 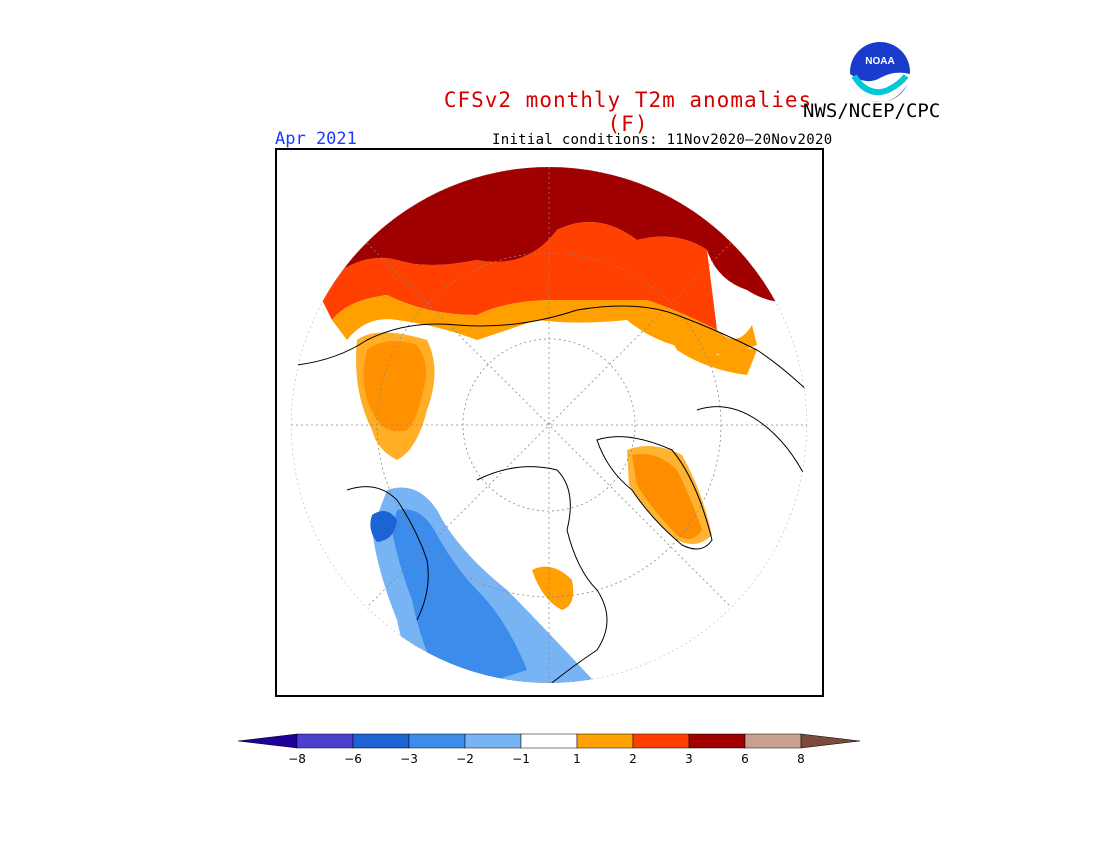 What do you see at coordinates (544, 324) in the screenshot?
I see `anomaly-region-1to2-north` at bounding box center [544, 324].